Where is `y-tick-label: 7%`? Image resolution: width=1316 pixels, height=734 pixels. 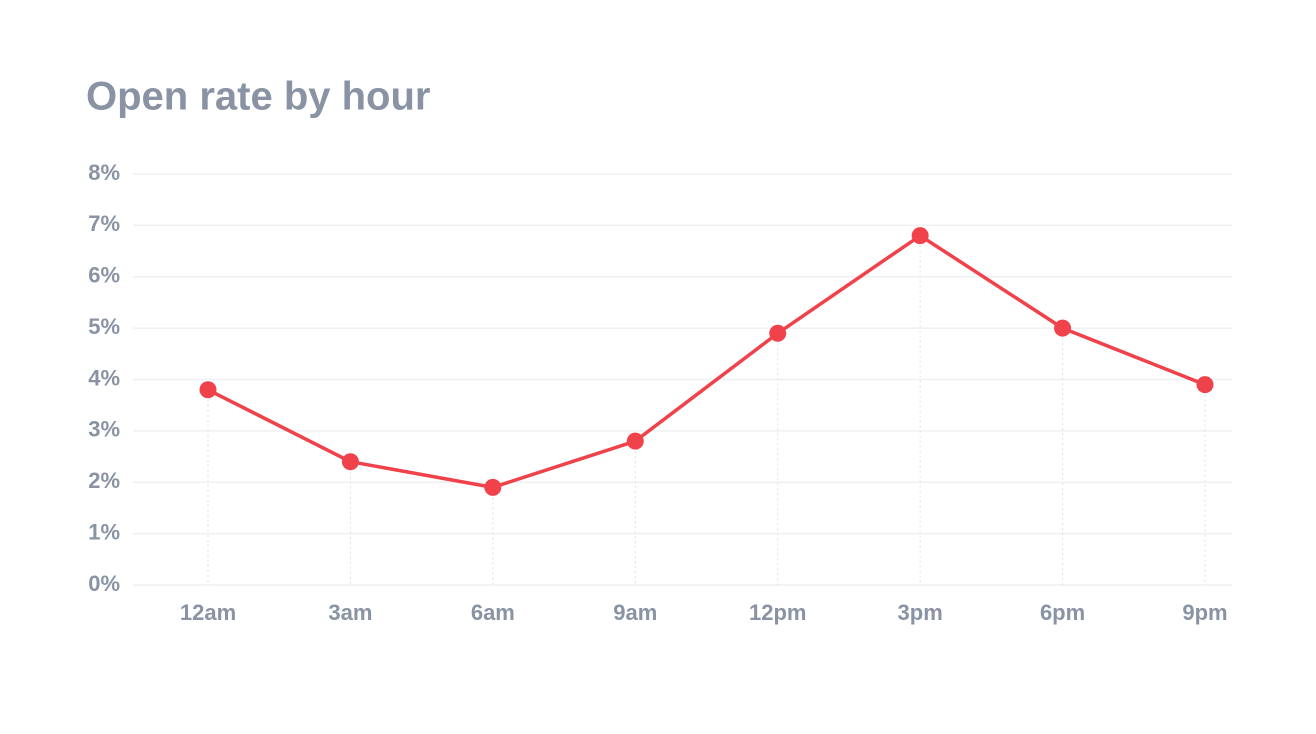 y-tick-label: 7% is located at coordinates (104, 223).